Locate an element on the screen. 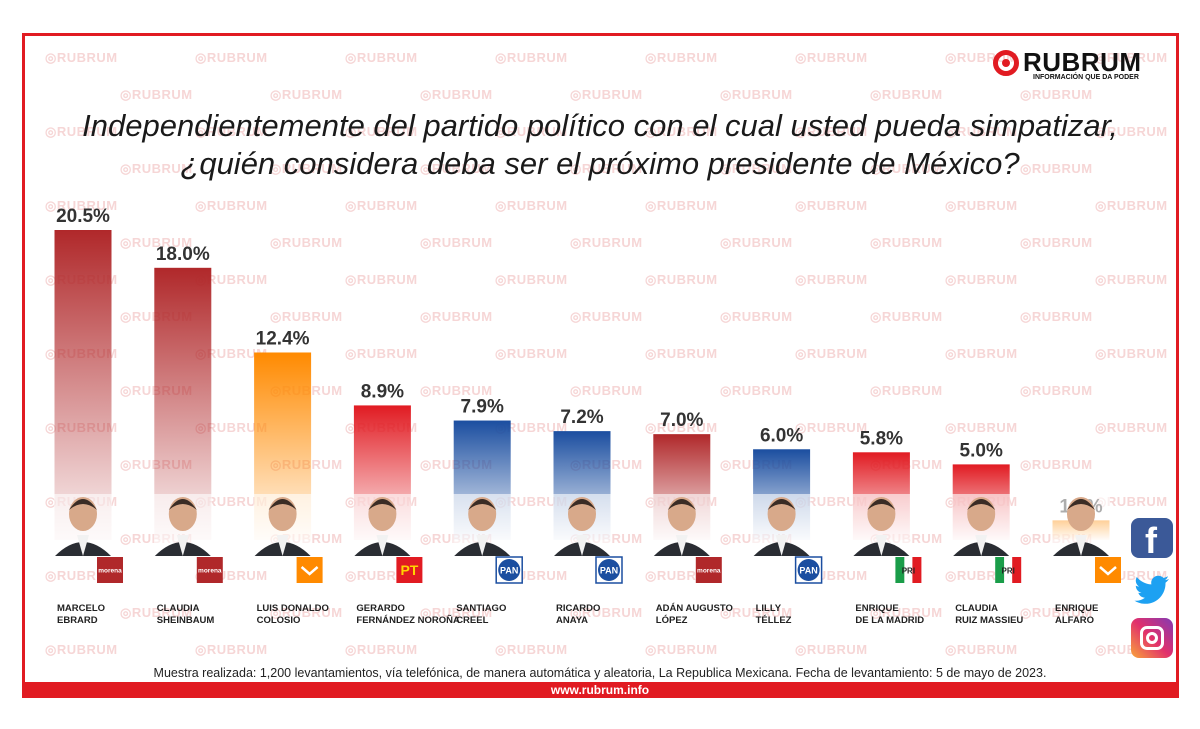 This screenshot has width=1200, height=729. data-label: 6.0% is located at coordinates (781, 435).